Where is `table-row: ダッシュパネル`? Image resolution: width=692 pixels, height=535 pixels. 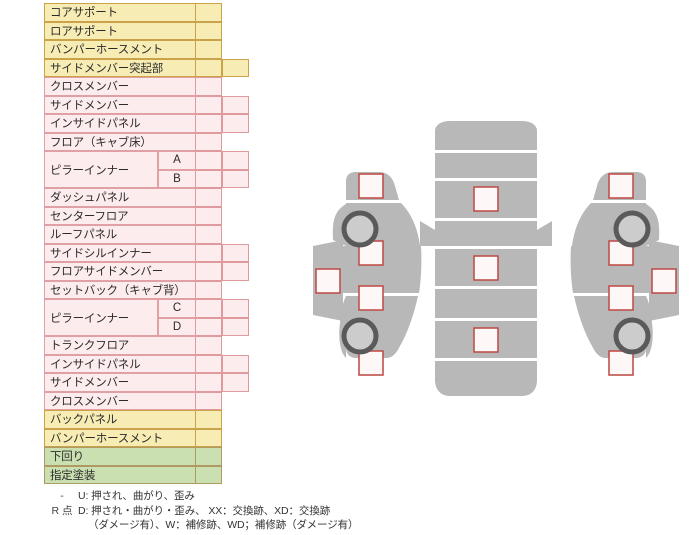 table-row: ダッシュパネル is located at coordinates (147, 197).